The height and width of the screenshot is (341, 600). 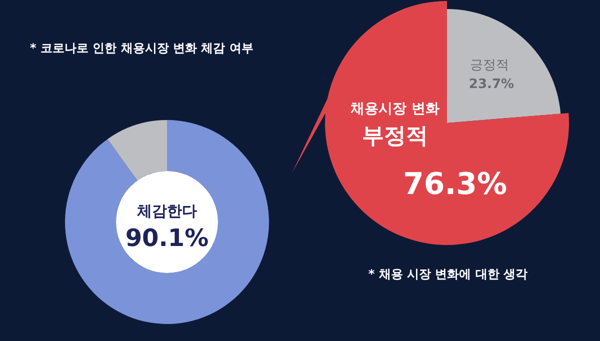 I want to click on category: 체감한다, so click(x=167, y=211).